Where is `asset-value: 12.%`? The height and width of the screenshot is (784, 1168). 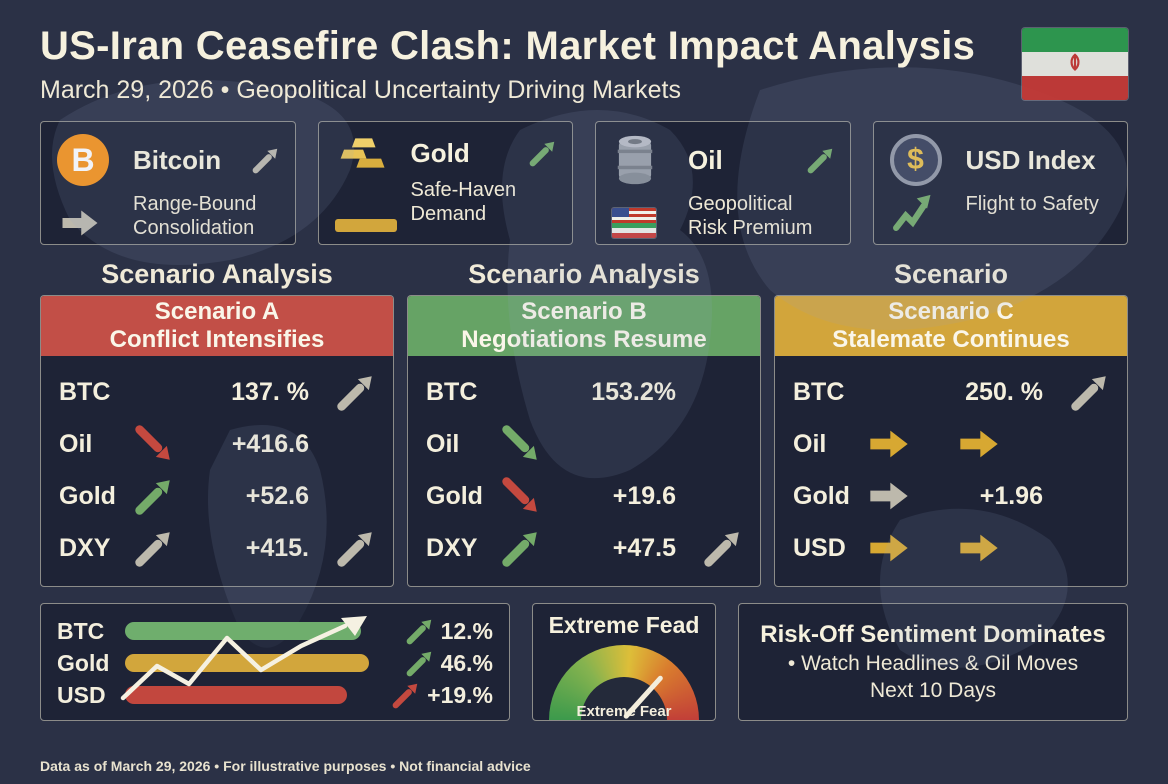 asset-value: 12.% is located at coordinates (466, 630).